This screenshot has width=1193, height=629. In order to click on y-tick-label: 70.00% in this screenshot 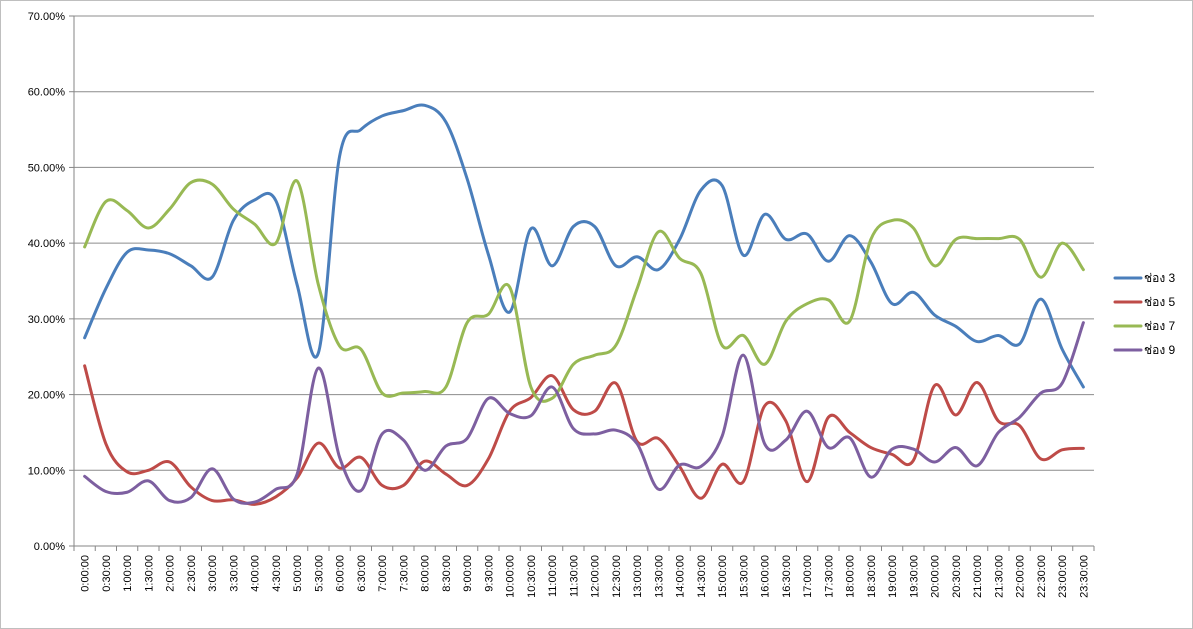, I will do `click(47, 17)`.